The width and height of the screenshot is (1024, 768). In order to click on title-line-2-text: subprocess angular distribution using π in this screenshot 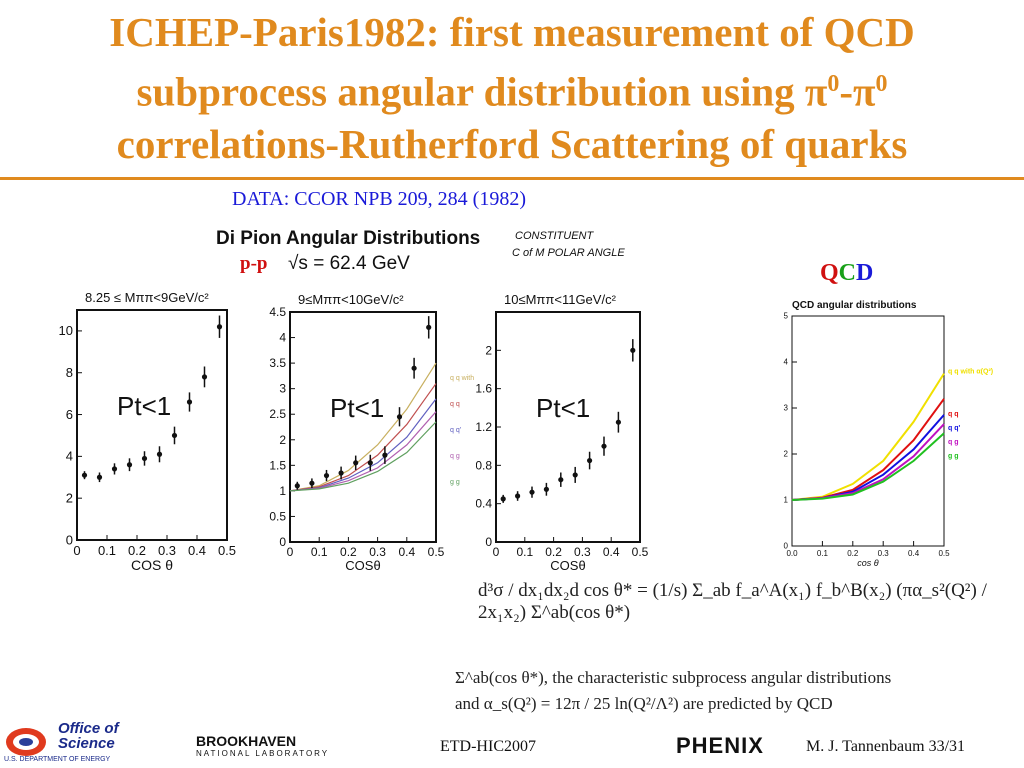, I will do `click(482, 91)`.